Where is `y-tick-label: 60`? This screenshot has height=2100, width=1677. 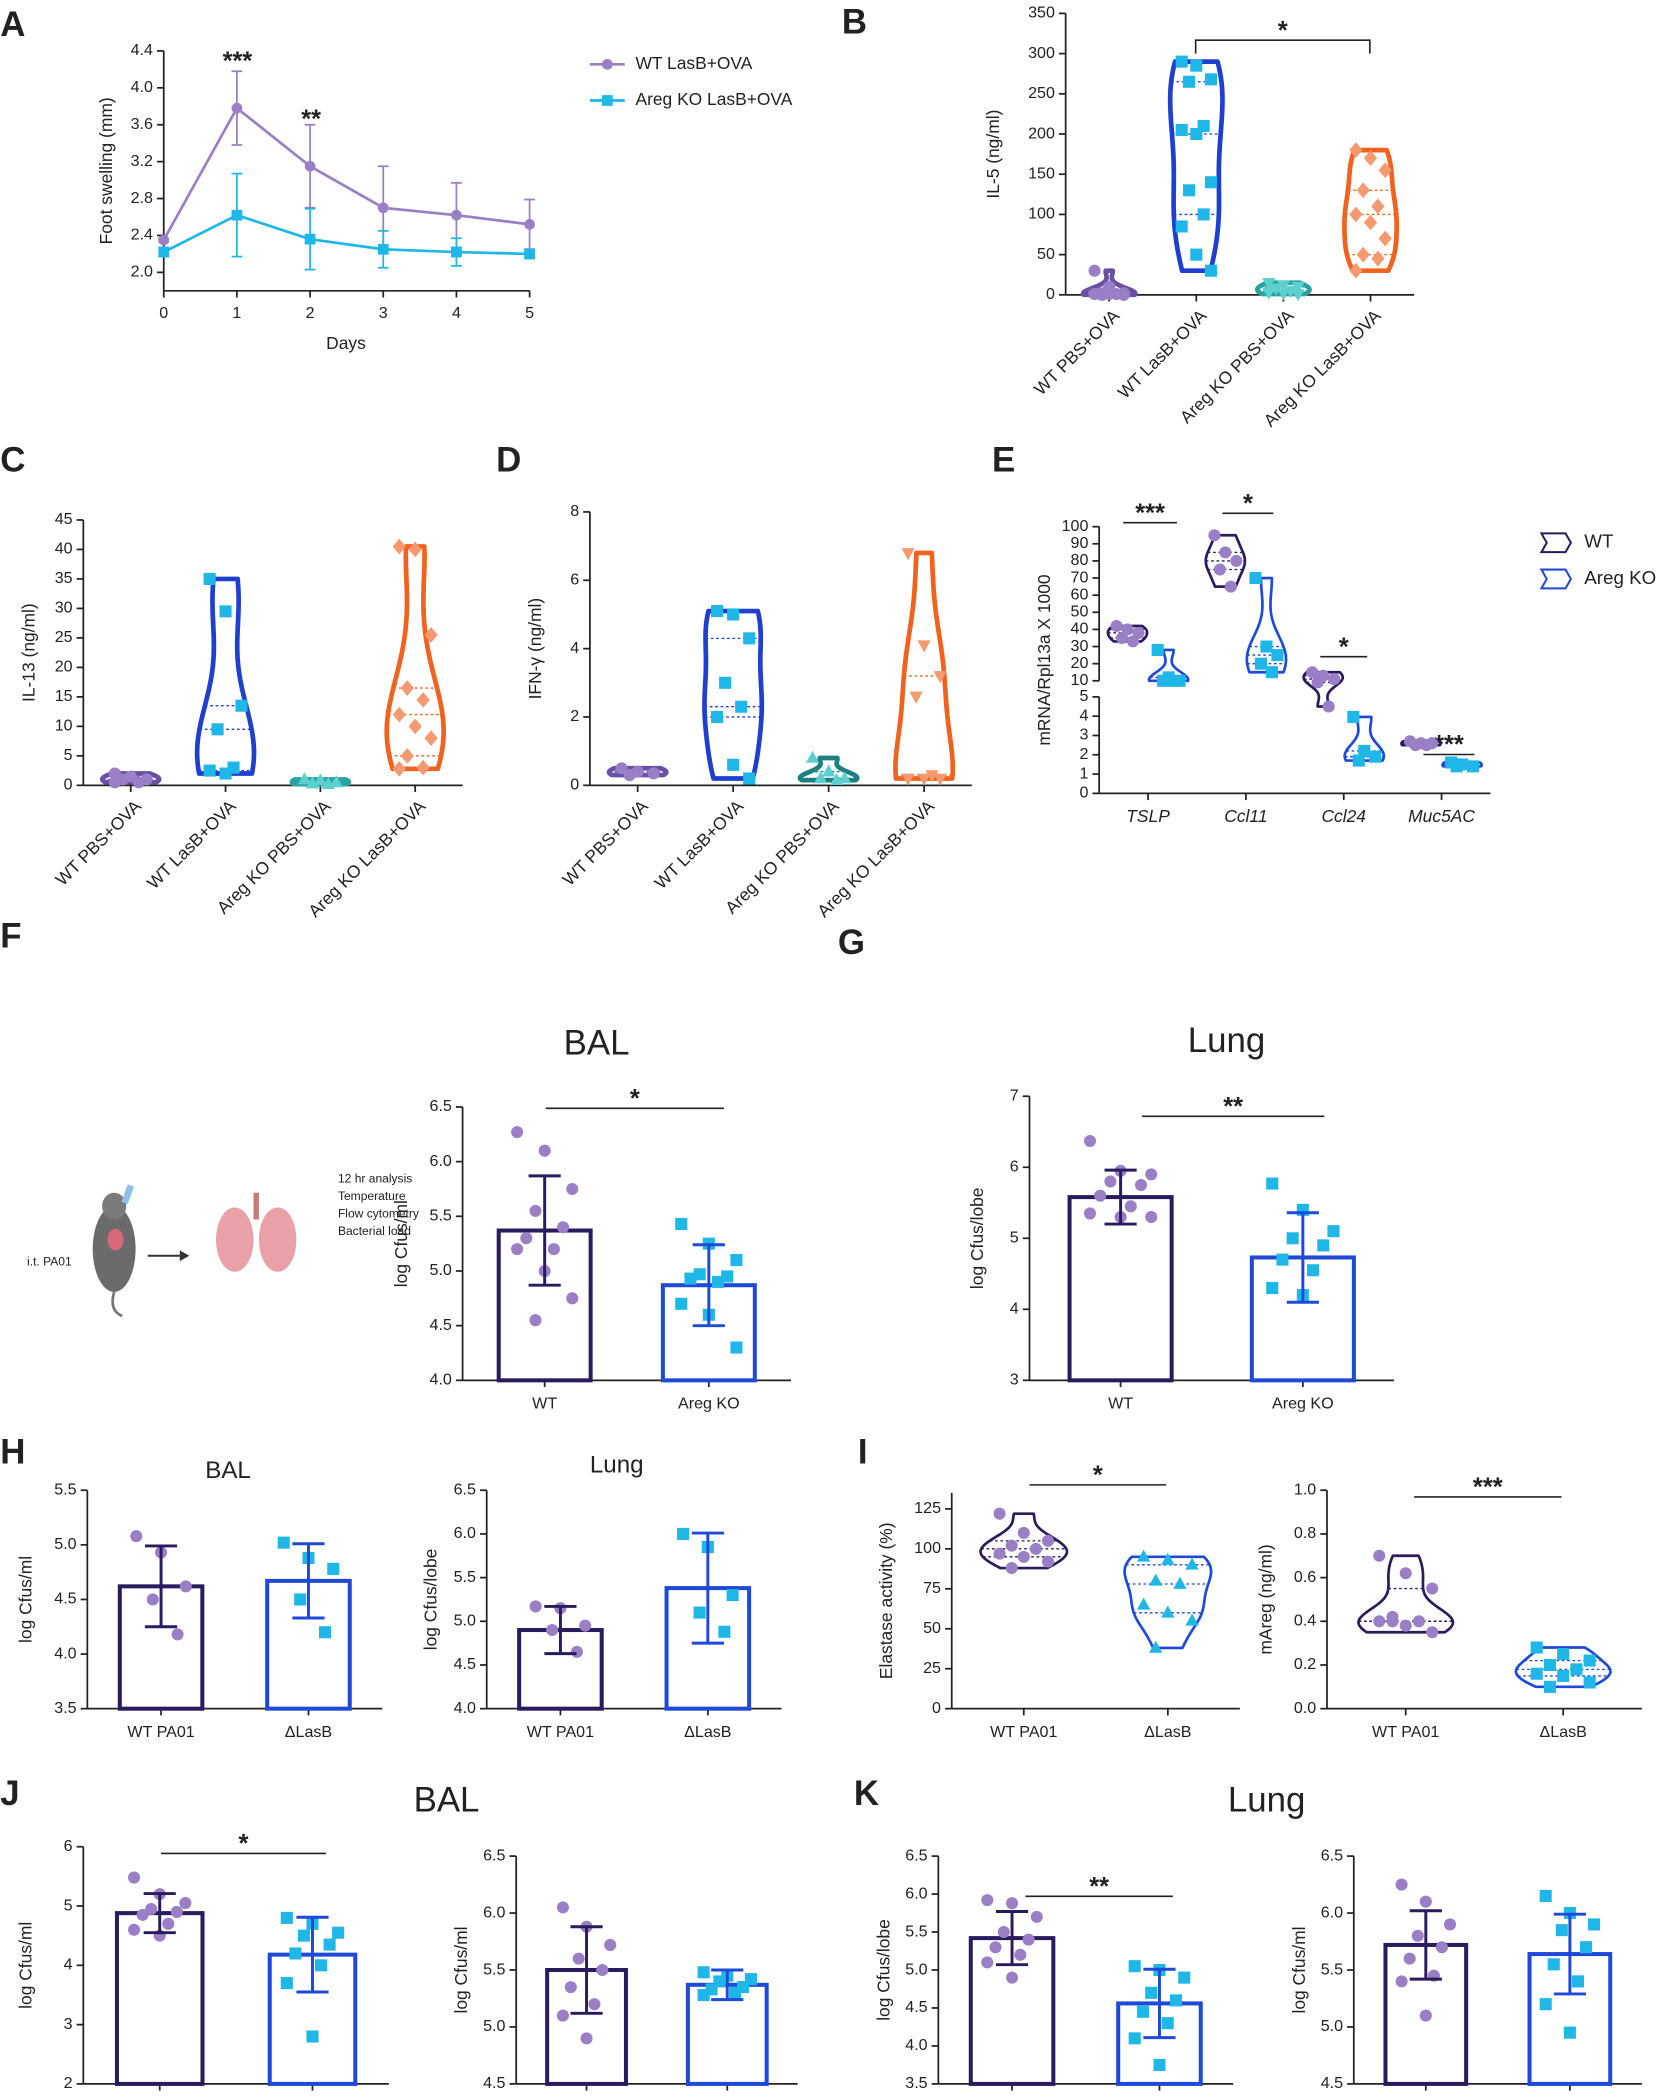 y-tick-label: 60 is located at coordinates (1080, 594).